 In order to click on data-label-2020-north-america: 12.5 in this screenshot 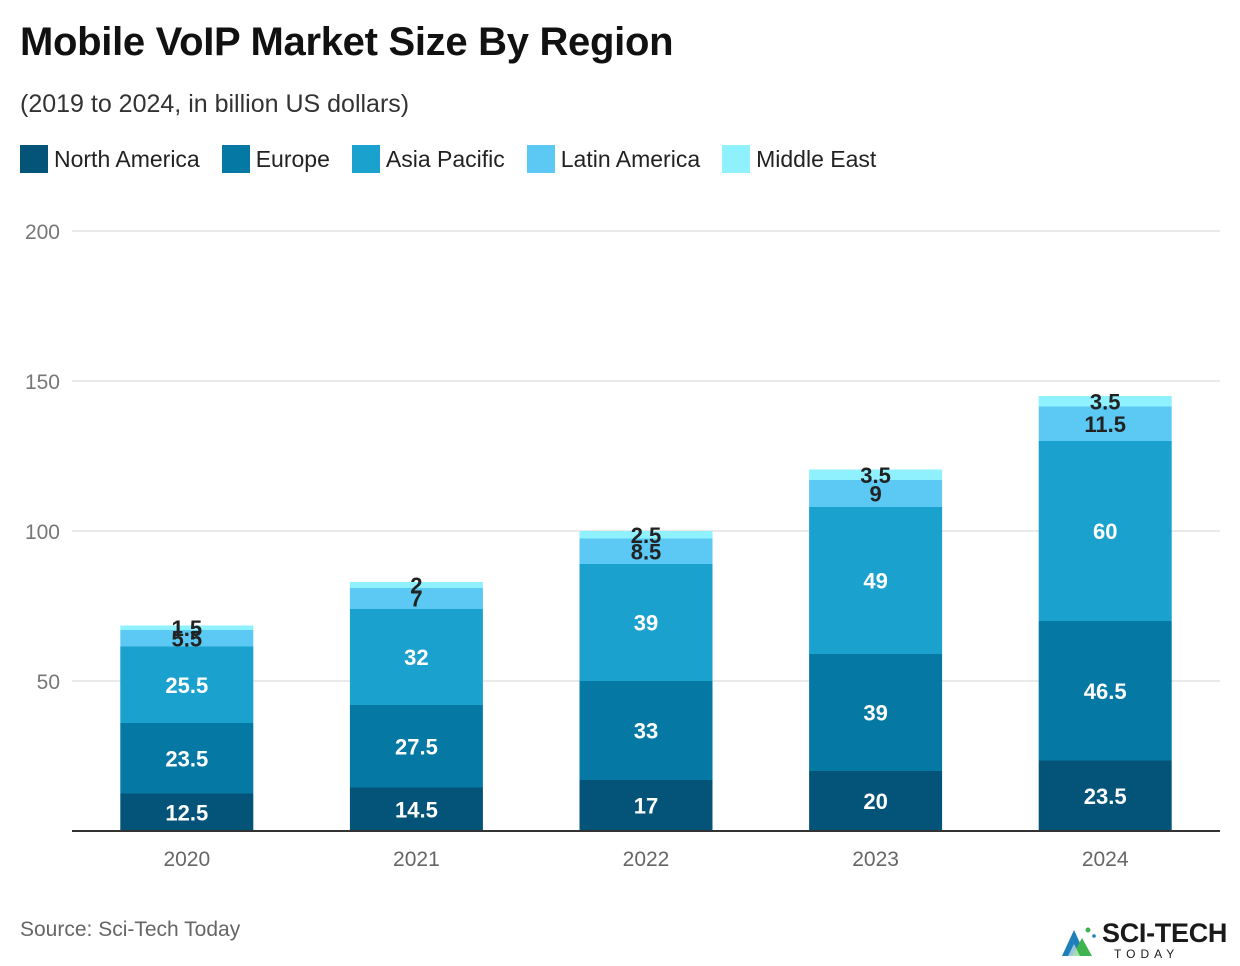, I will do `click(186, 812)`.